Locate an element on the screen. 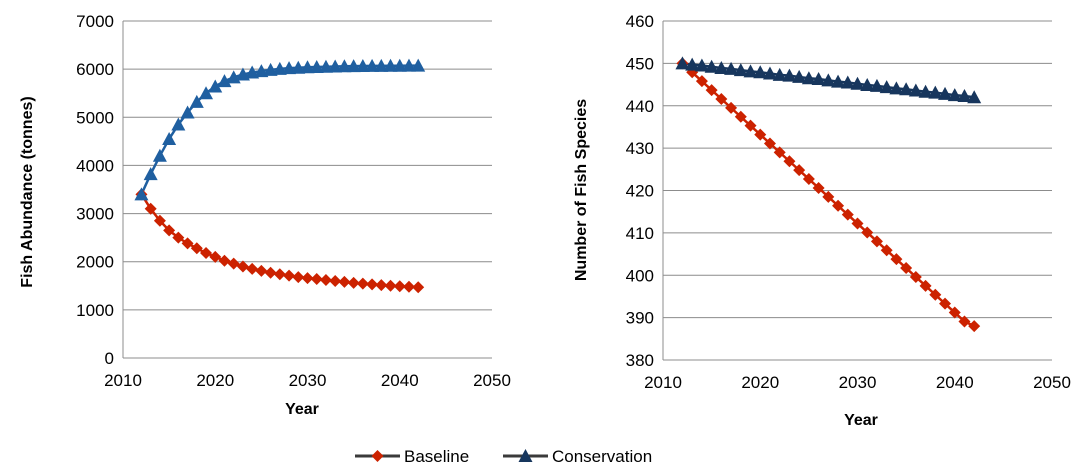 The height and width of the screenshot is (468, 1083). legend: Baseline Conservation is located at coordinates (503, 456).